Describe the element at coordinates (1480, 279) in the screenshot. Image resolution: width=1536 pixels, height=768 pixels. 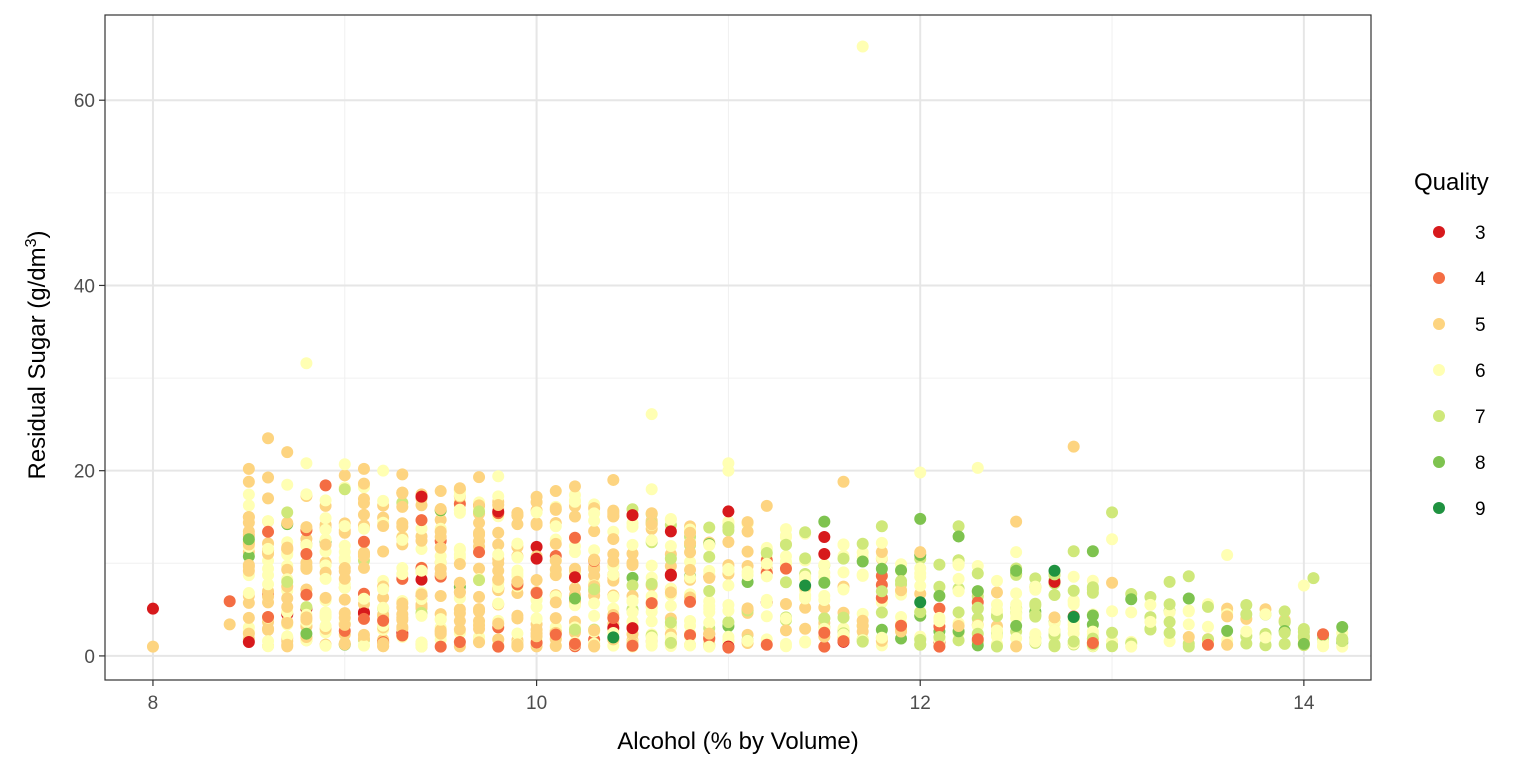
I see `legend-label: 4` at that location.